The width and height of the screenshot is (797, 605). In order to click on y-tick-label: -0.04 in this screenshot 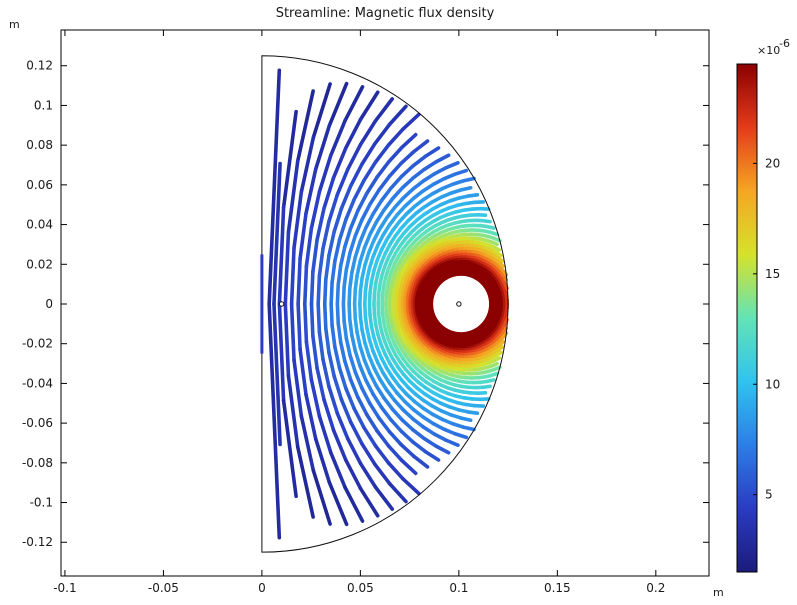, I will do `click(37, 383)`.